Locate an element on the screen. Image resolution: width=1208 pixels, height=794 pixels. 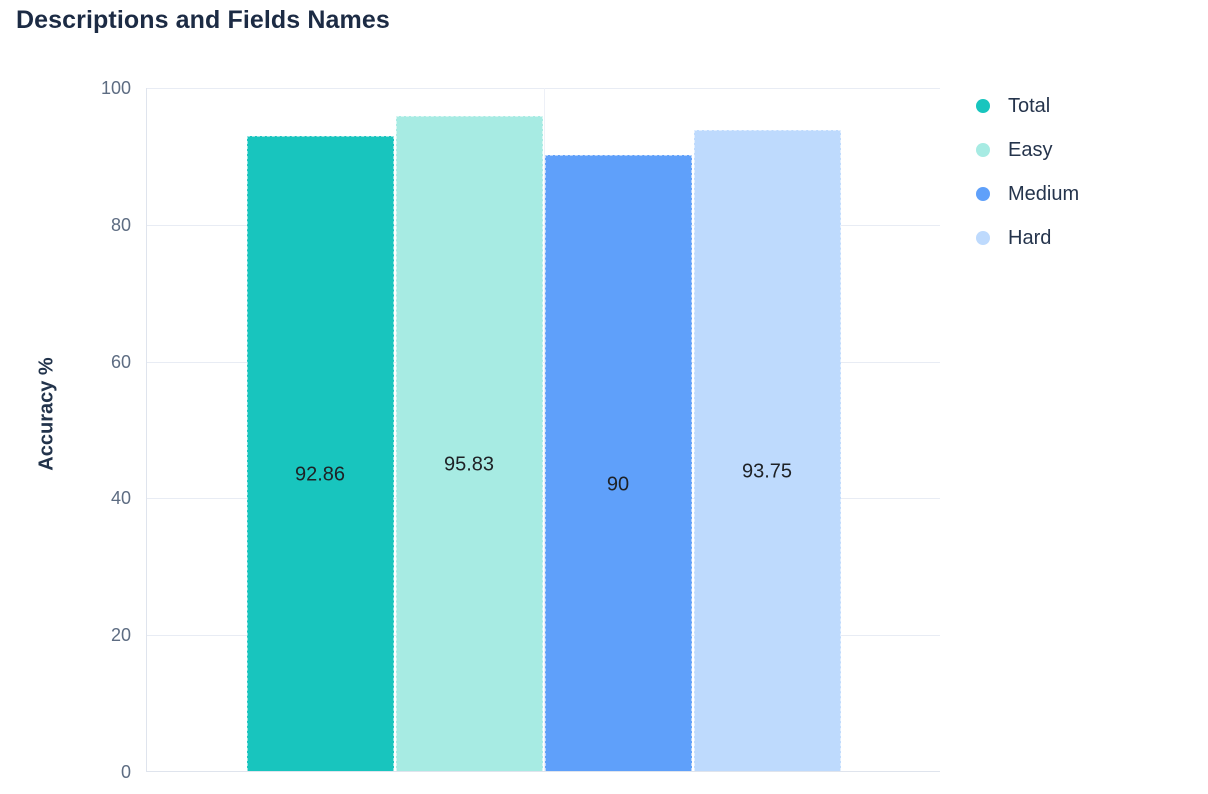
legend-item-easy: Easy is located at coordinates (1027, 150).